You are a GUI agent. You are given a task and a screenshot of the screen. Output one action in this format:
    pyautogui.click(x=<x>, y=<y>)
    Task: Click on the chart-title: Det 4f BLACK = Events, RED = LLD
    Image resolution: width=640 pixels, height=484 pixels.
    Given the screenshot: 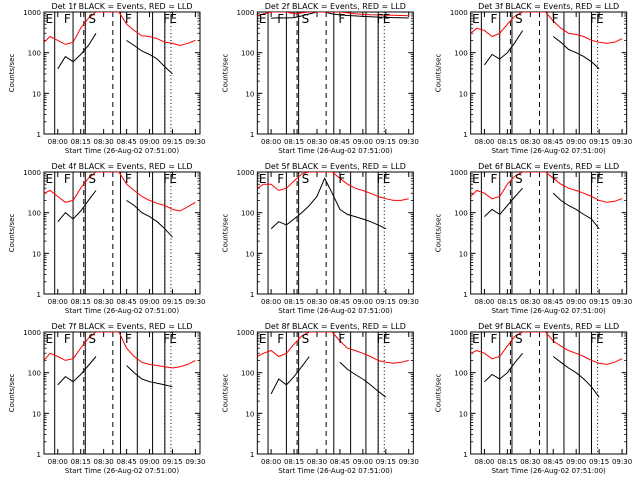 What is the action you would take?
    pyautogui.click(x=121, y=166)
    